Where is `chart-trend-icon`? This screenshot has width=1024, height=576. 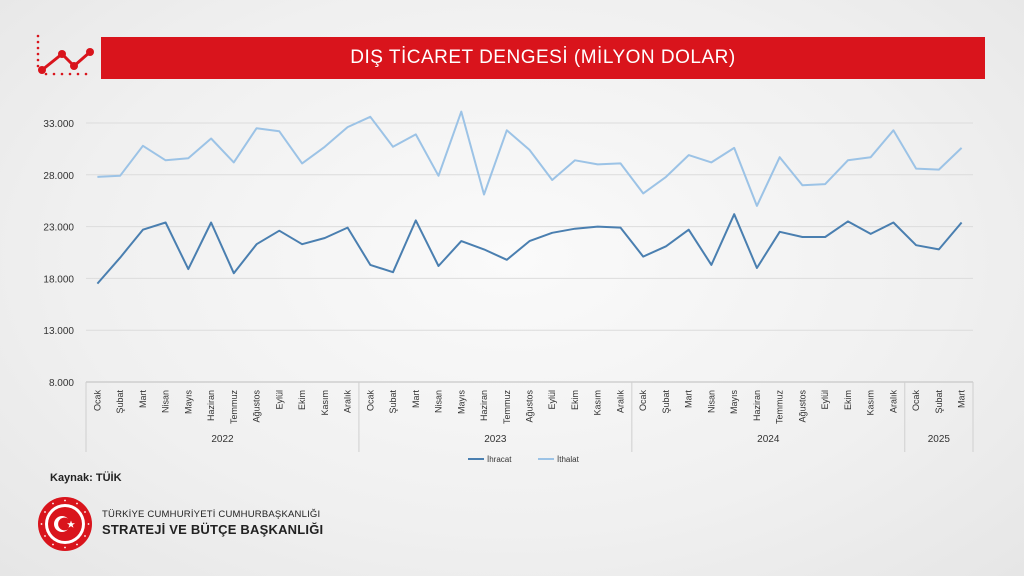 chart-trend-icon is located at coordinates (65, 55).